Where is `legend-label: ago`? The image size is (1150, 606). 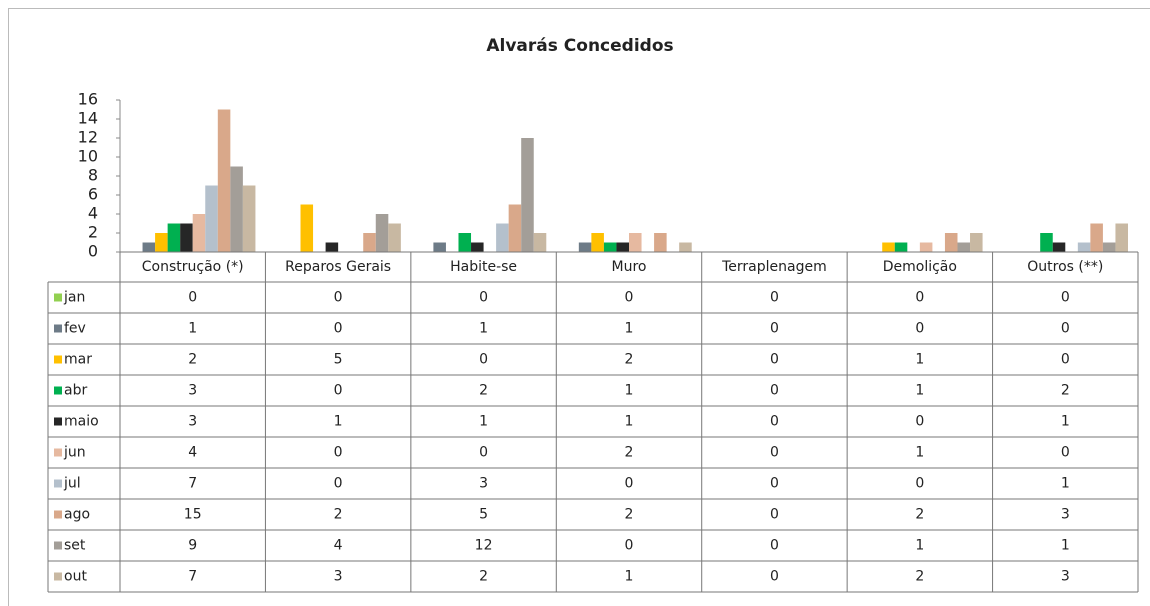
legend-label: ago is located at coordinates (77, 515).